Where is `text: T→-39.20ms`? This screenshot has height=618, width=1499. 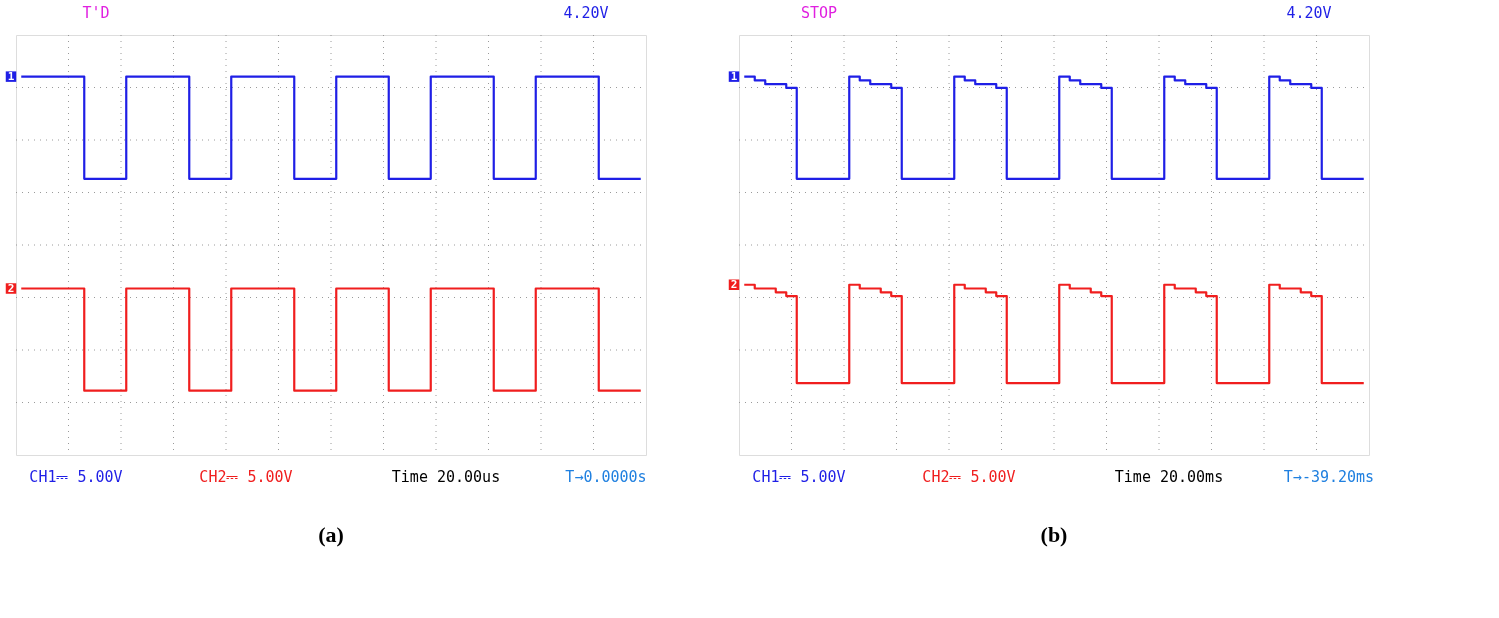 text: T→-39.20ms is located at coordinates (1329, 477).